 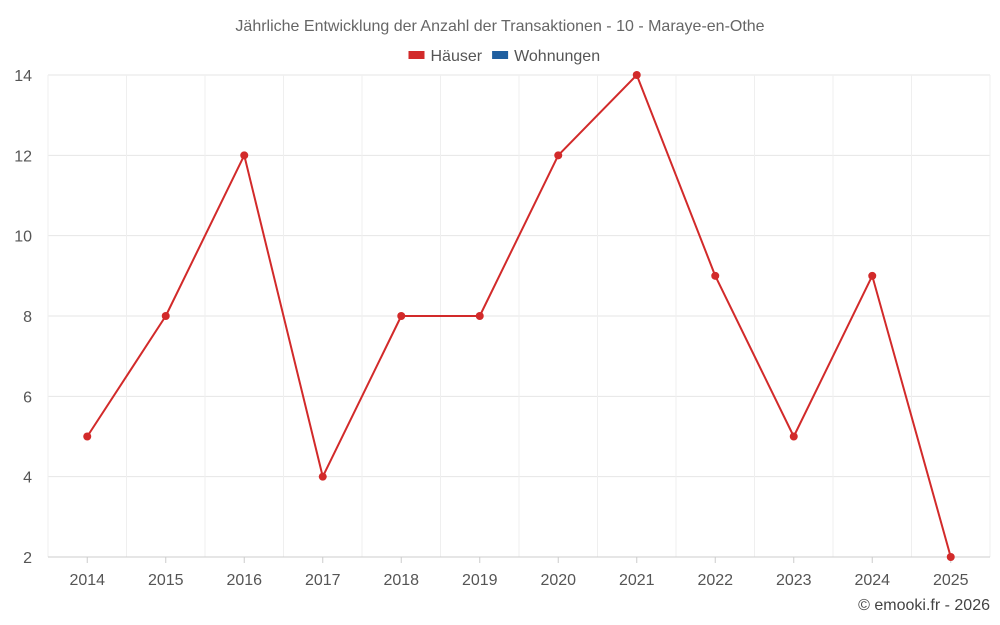 I want to click on y-tick-label: 8, so click(x=27, y=317).